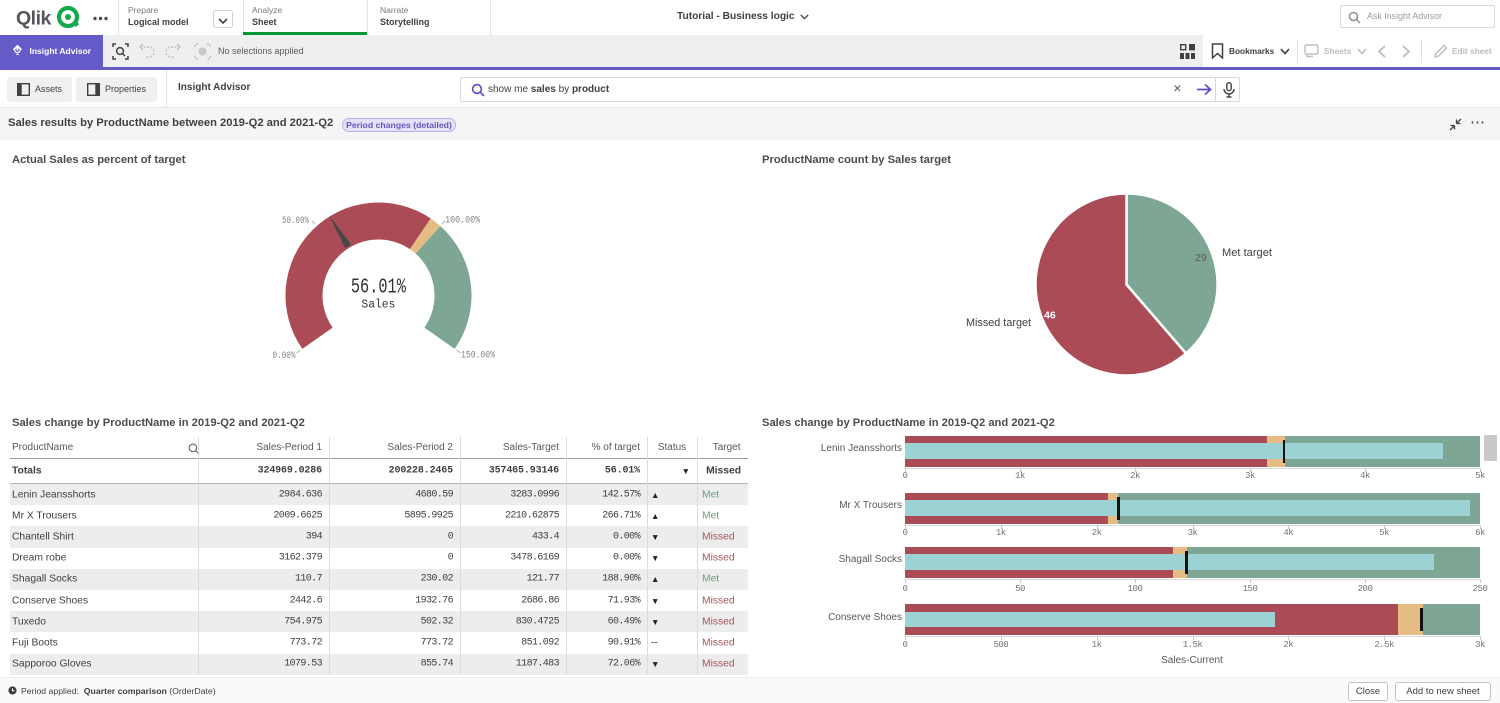  I want to click on svg-text: 0.00%, so click(285, 356).